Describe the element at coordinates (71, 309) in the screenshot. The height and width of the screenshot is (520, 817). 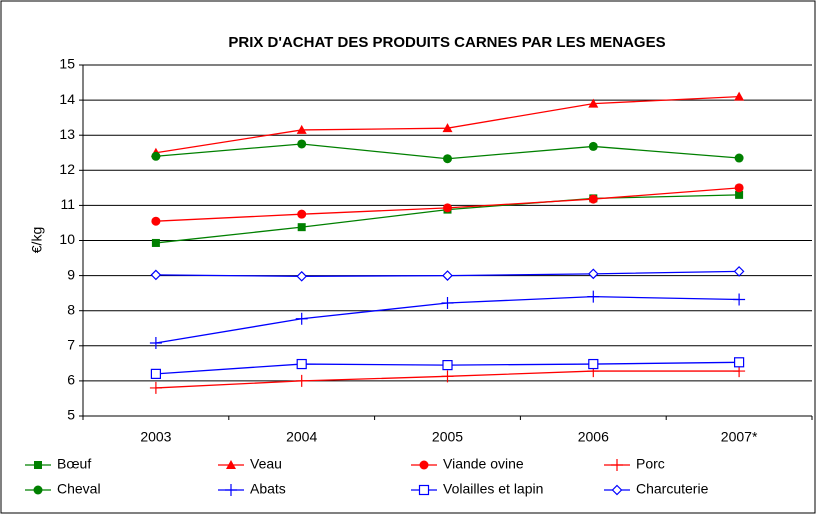
I see `y-tick-label: 8` at that location.